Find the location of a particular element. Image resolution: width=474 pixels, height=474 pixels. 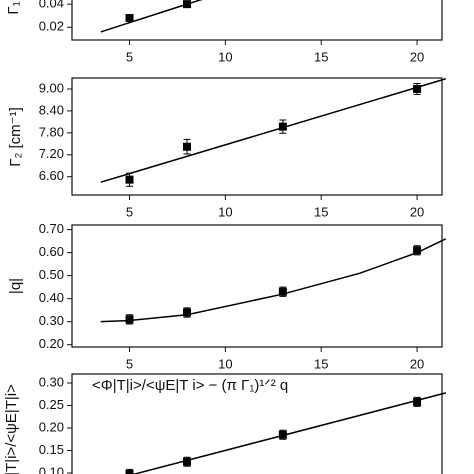

y-axis-label: Γ₂ [cm⁻¹] is located at coordinates (15, 137).